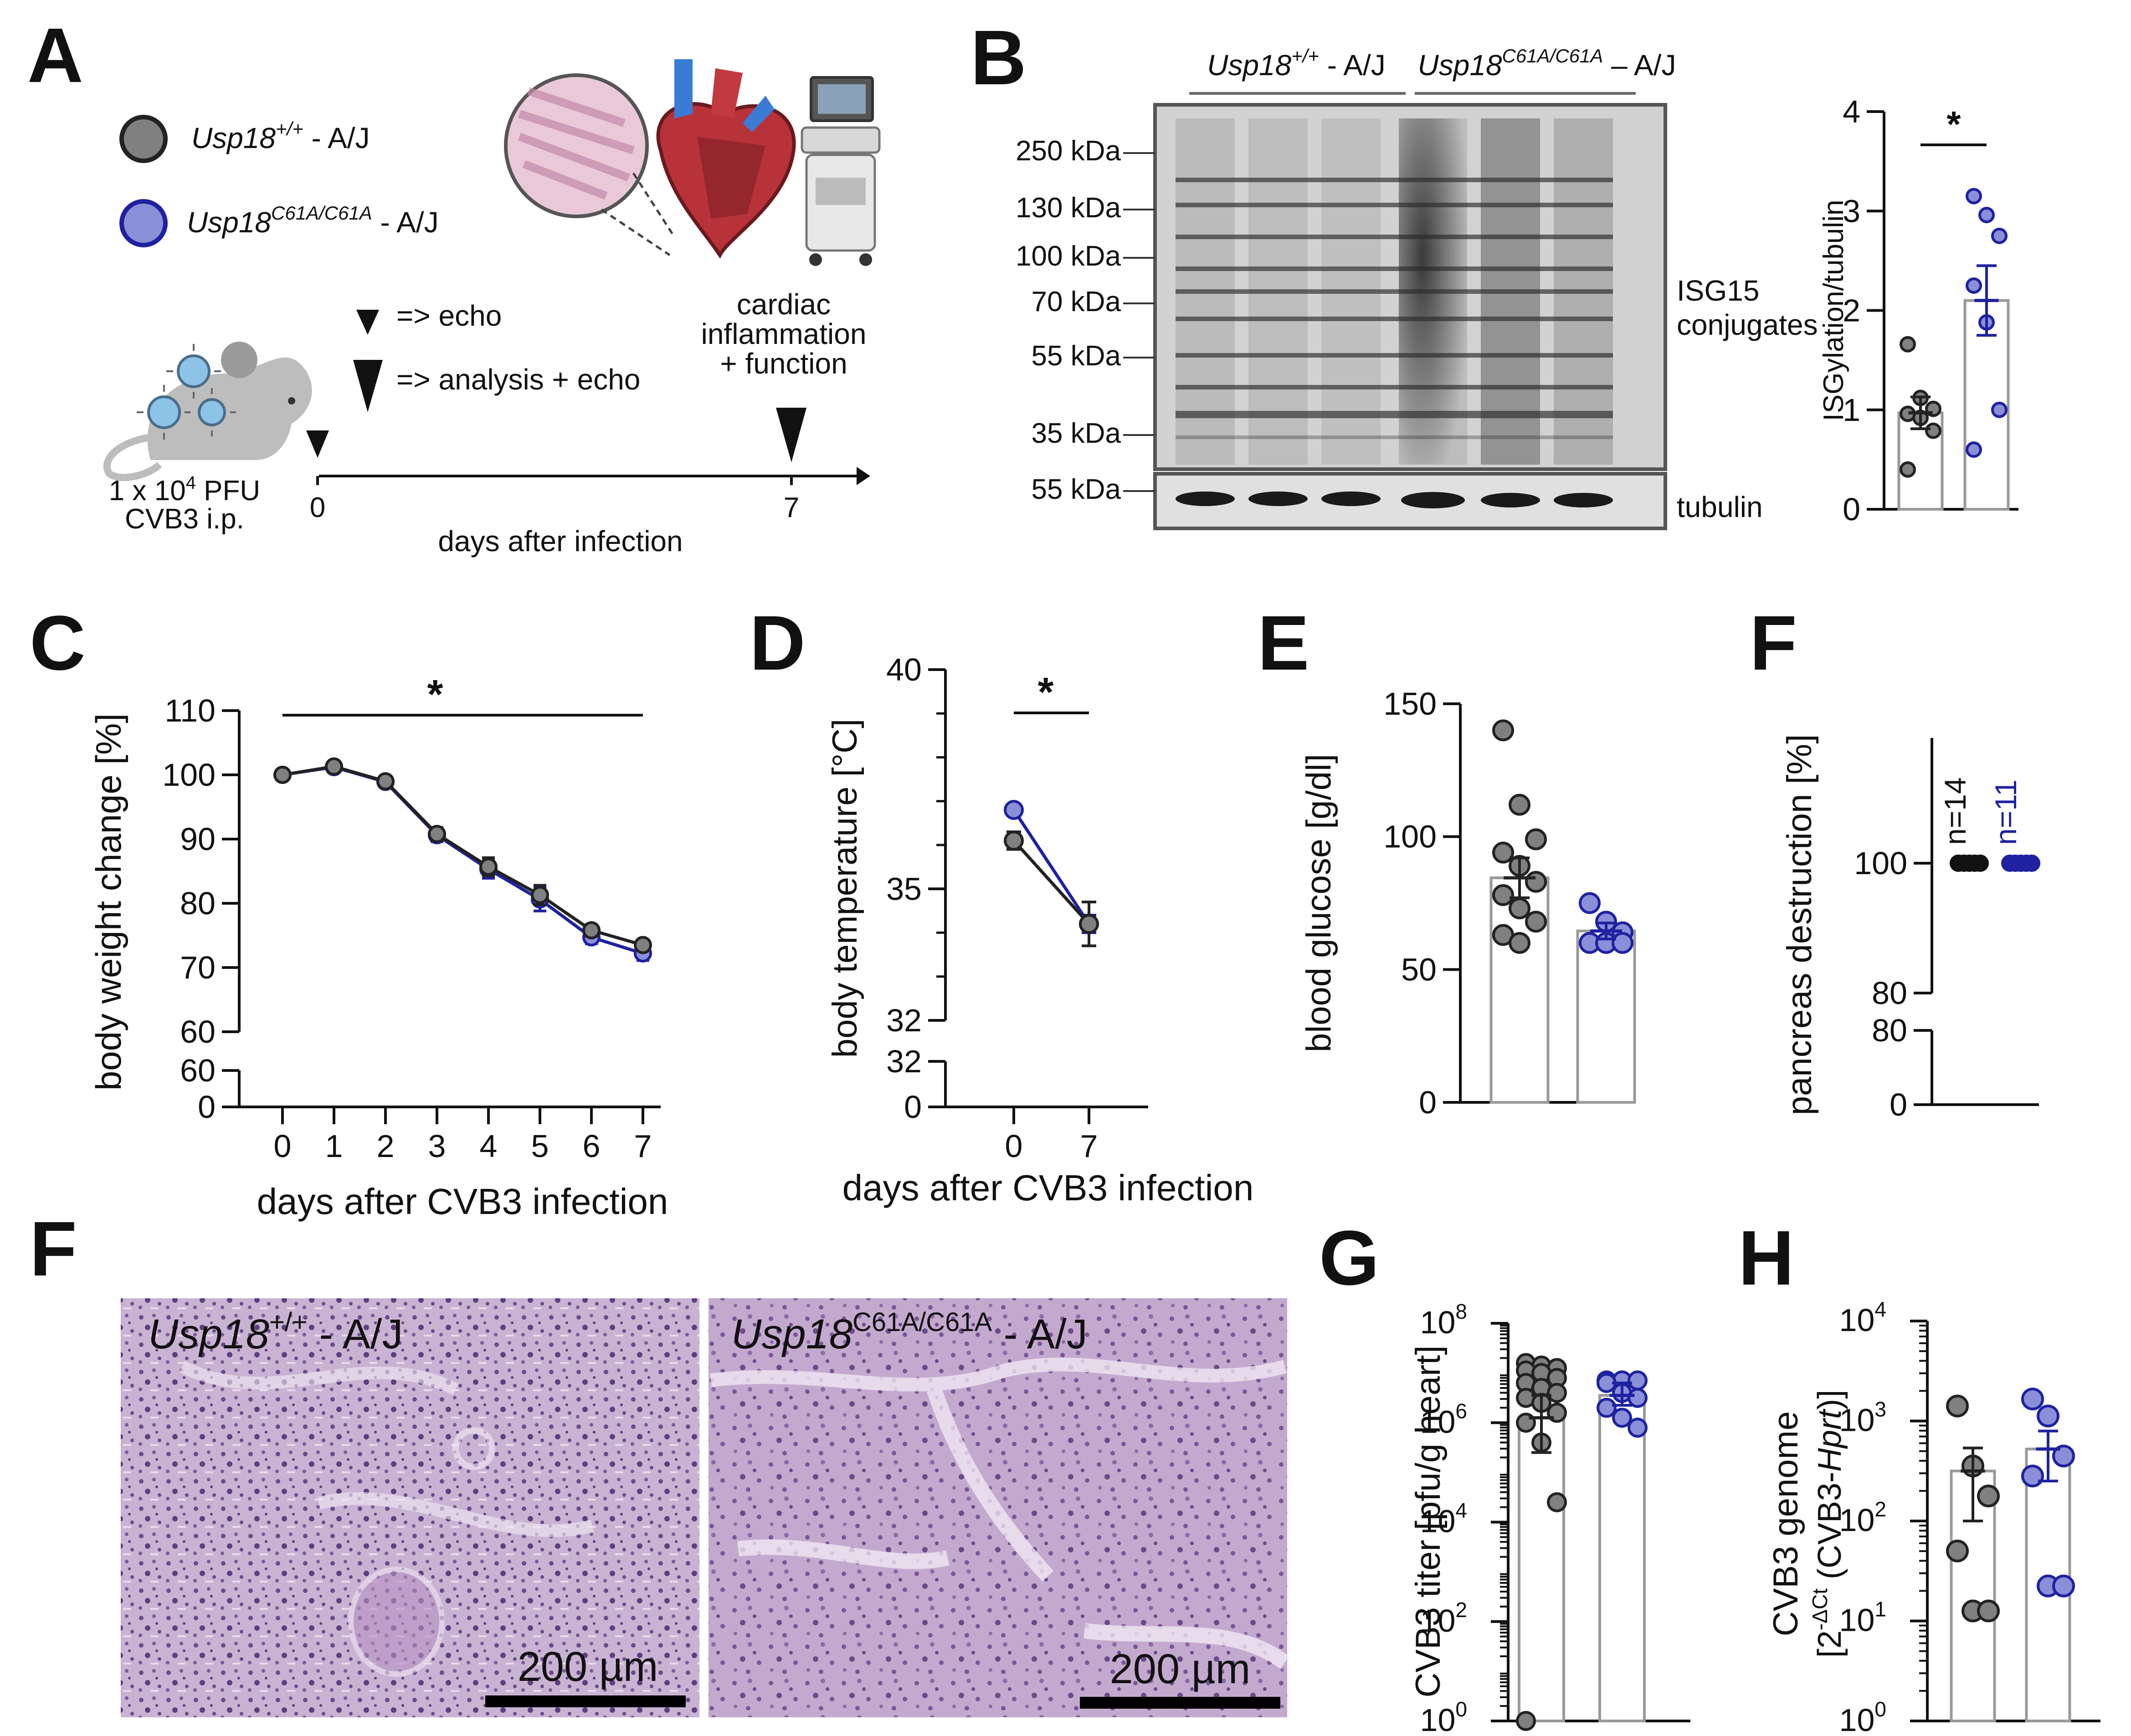 The image size is (2131, 1736). What do you see at coordinates (1180, 1669) in the screenshot?
I see `he-scalebar-label-mut: 200 µm` at bounding box center [1180, 1669].